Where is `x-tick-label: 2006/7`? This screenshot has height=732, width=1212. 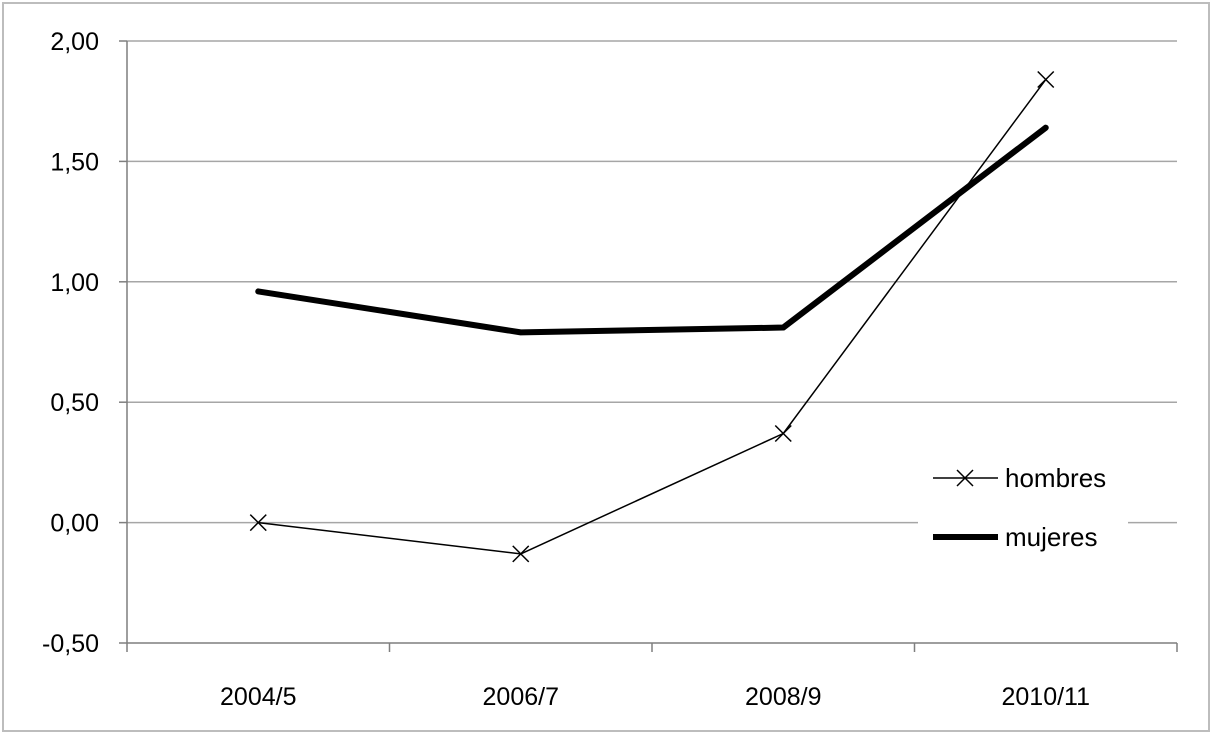 x-tick-label: 2006/7 is located at coordinates (521, 697).